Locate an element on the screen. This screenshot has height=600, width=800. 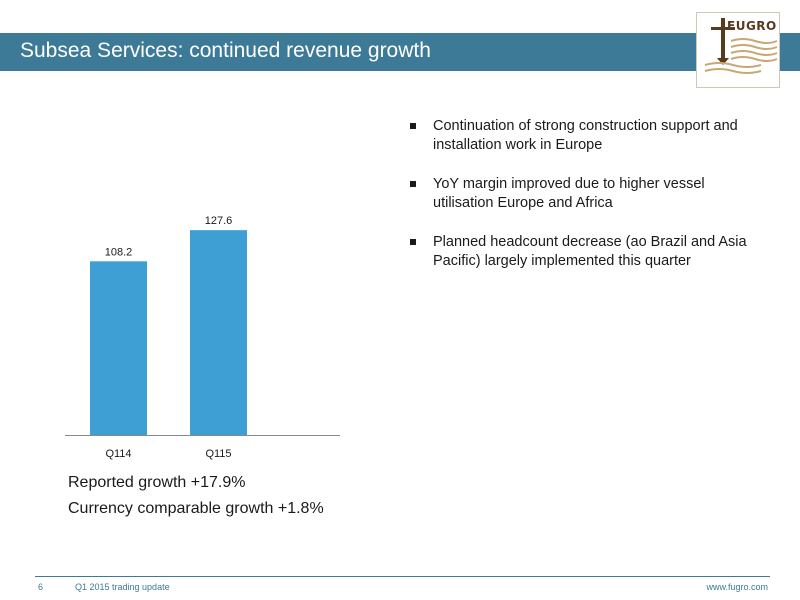
bar-q114 is located at coordinates (118, 348).